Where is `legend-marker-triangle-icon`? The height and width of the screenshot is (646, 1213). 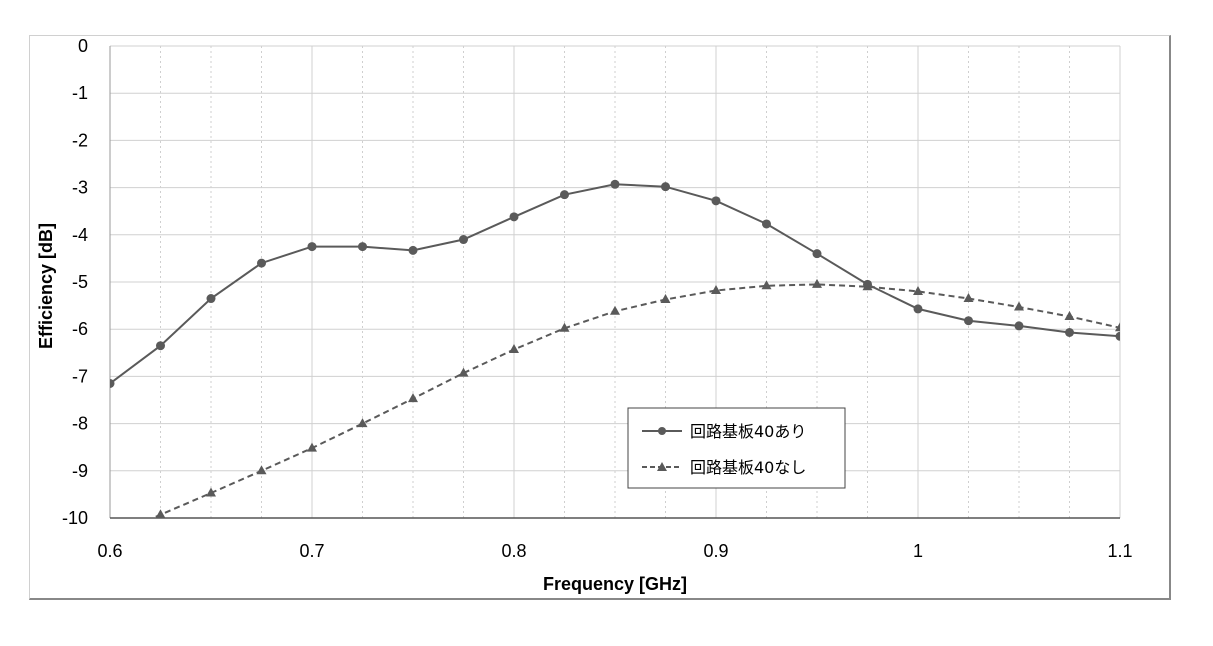 legend-marker-triangle-icon is located at coordinates (662, 466).